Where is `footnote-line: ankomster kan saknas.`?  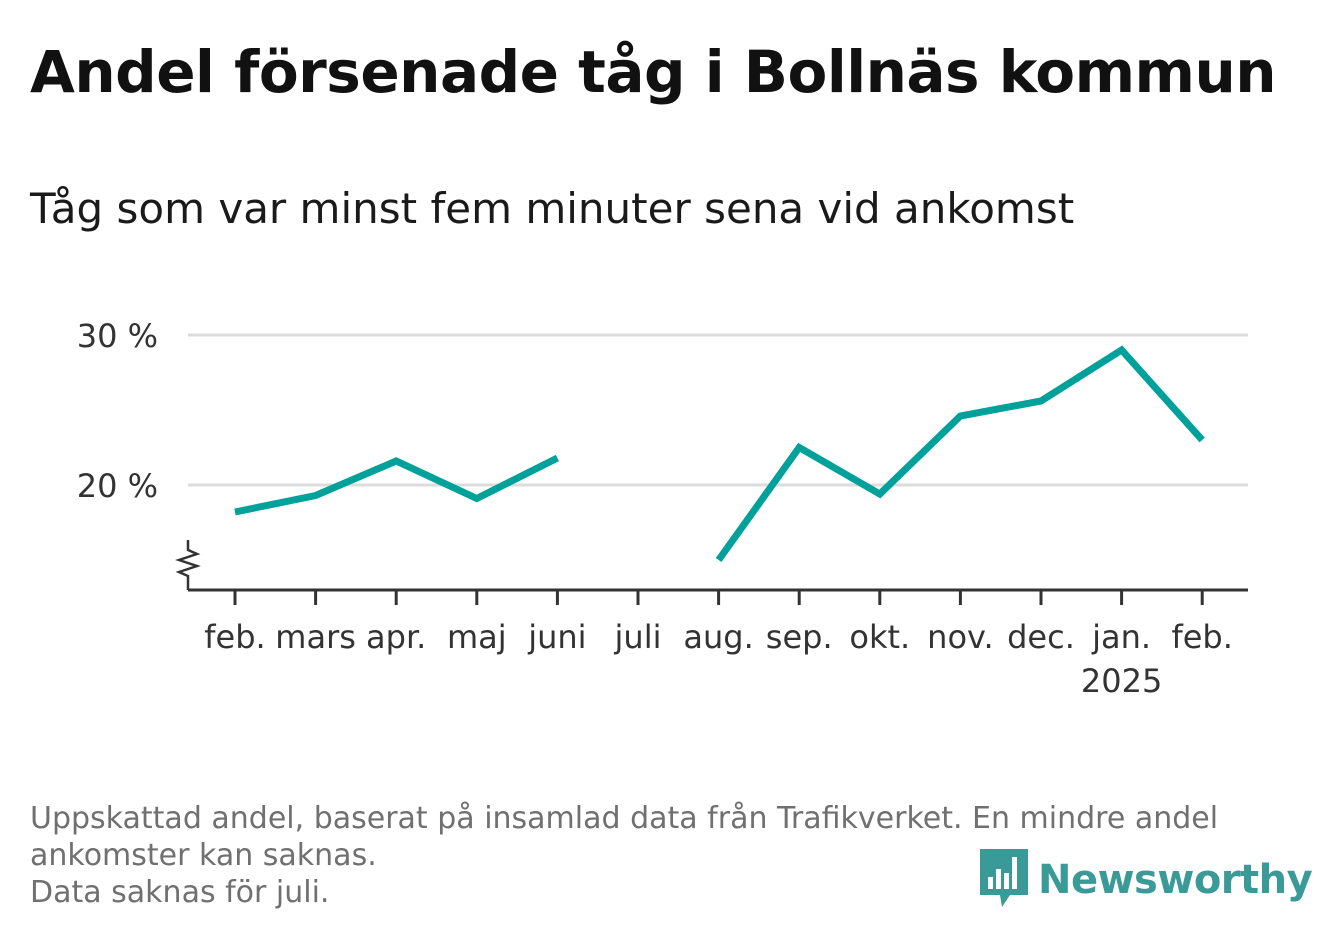 footnote-line: ankomster kan saknas. is located at coordinates (203, 855).